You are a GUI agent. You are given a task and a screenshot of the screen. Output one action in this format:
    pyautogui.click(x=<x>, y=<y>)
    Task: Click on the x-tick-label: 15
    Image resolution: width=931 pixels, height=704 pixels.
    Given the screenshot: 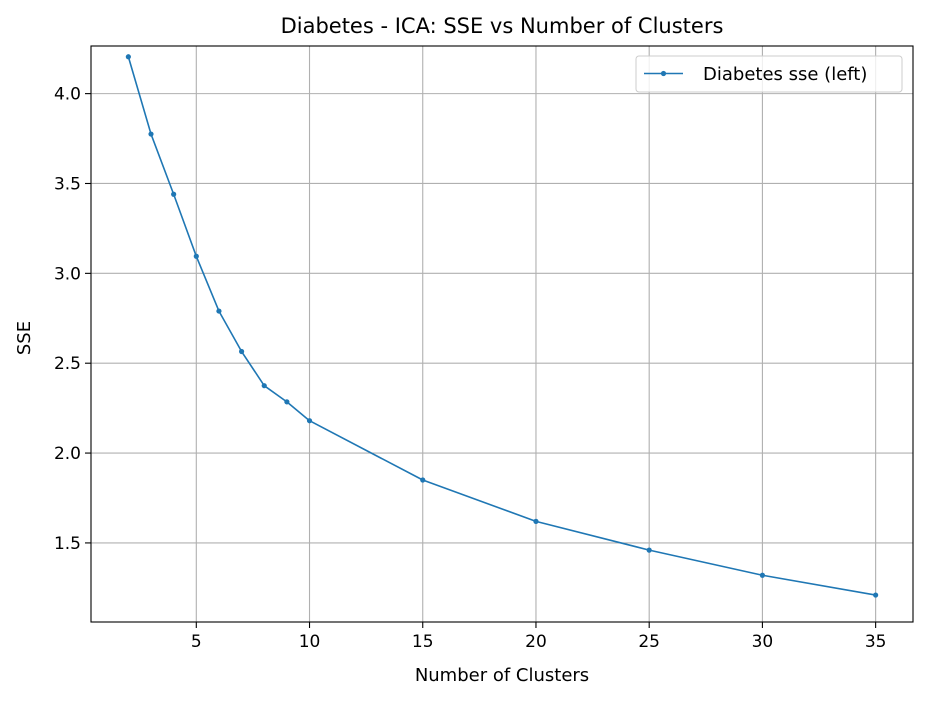 What is the action you would take?
    pyautogui.click(x=423, y=642)
    